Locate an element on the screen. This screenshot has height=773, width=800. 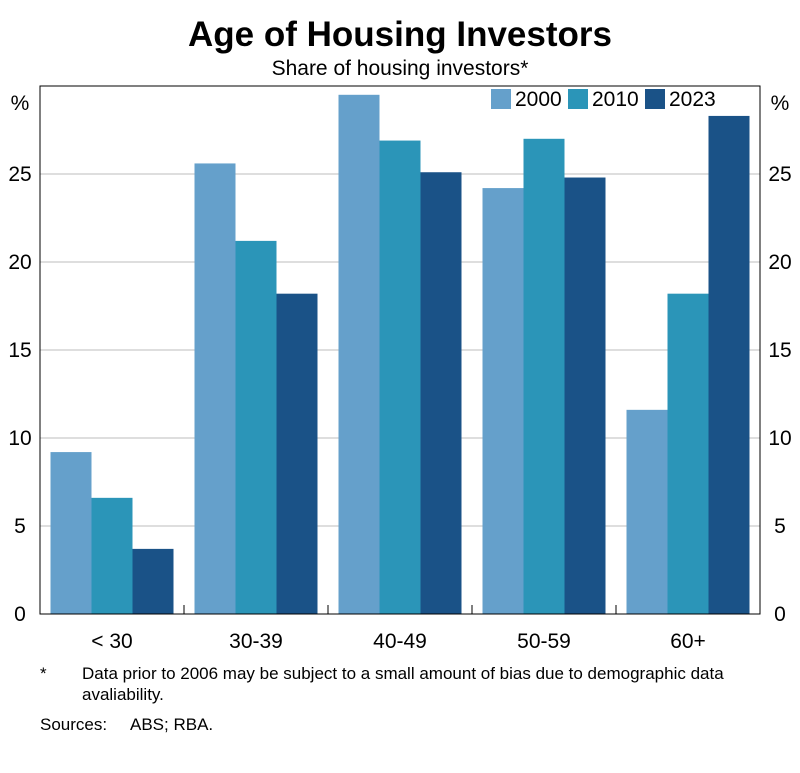
y-axis-label-left: % is located at coordinates (20, 103).